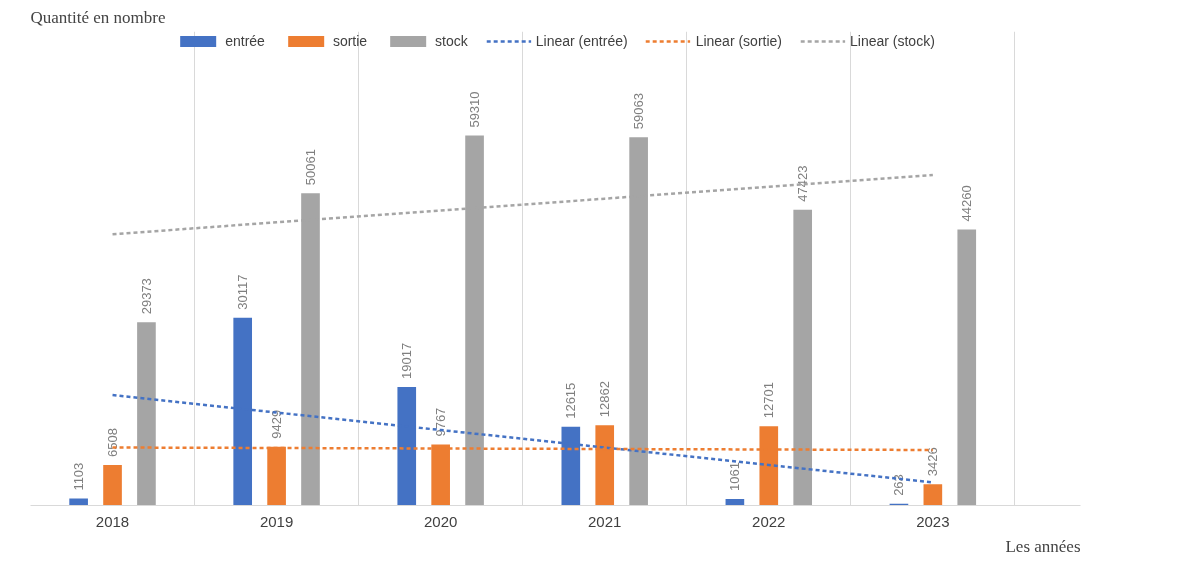  What do you see at coordinates (639, 111) in the screenshot?
I see `data-label: 59063` at bounding box center [639, 111].